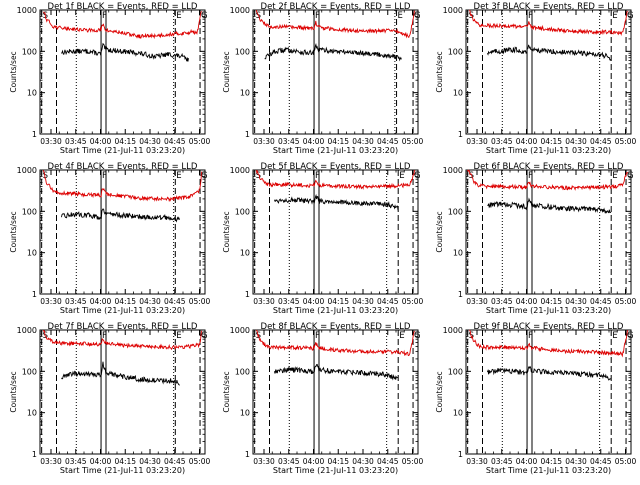 This screenshot has width=640, height=485. Describe the element at coordinates (549, 167) in the screenshot. I see `chart-title: Det 6f BLACK = Events, RED = LLD` at that location.